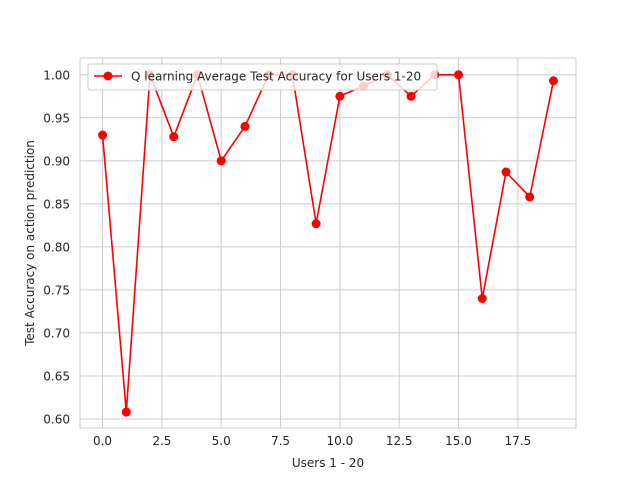 This screenshot has width=640, height=480. I want to click on legend-box, so click(262, 77).